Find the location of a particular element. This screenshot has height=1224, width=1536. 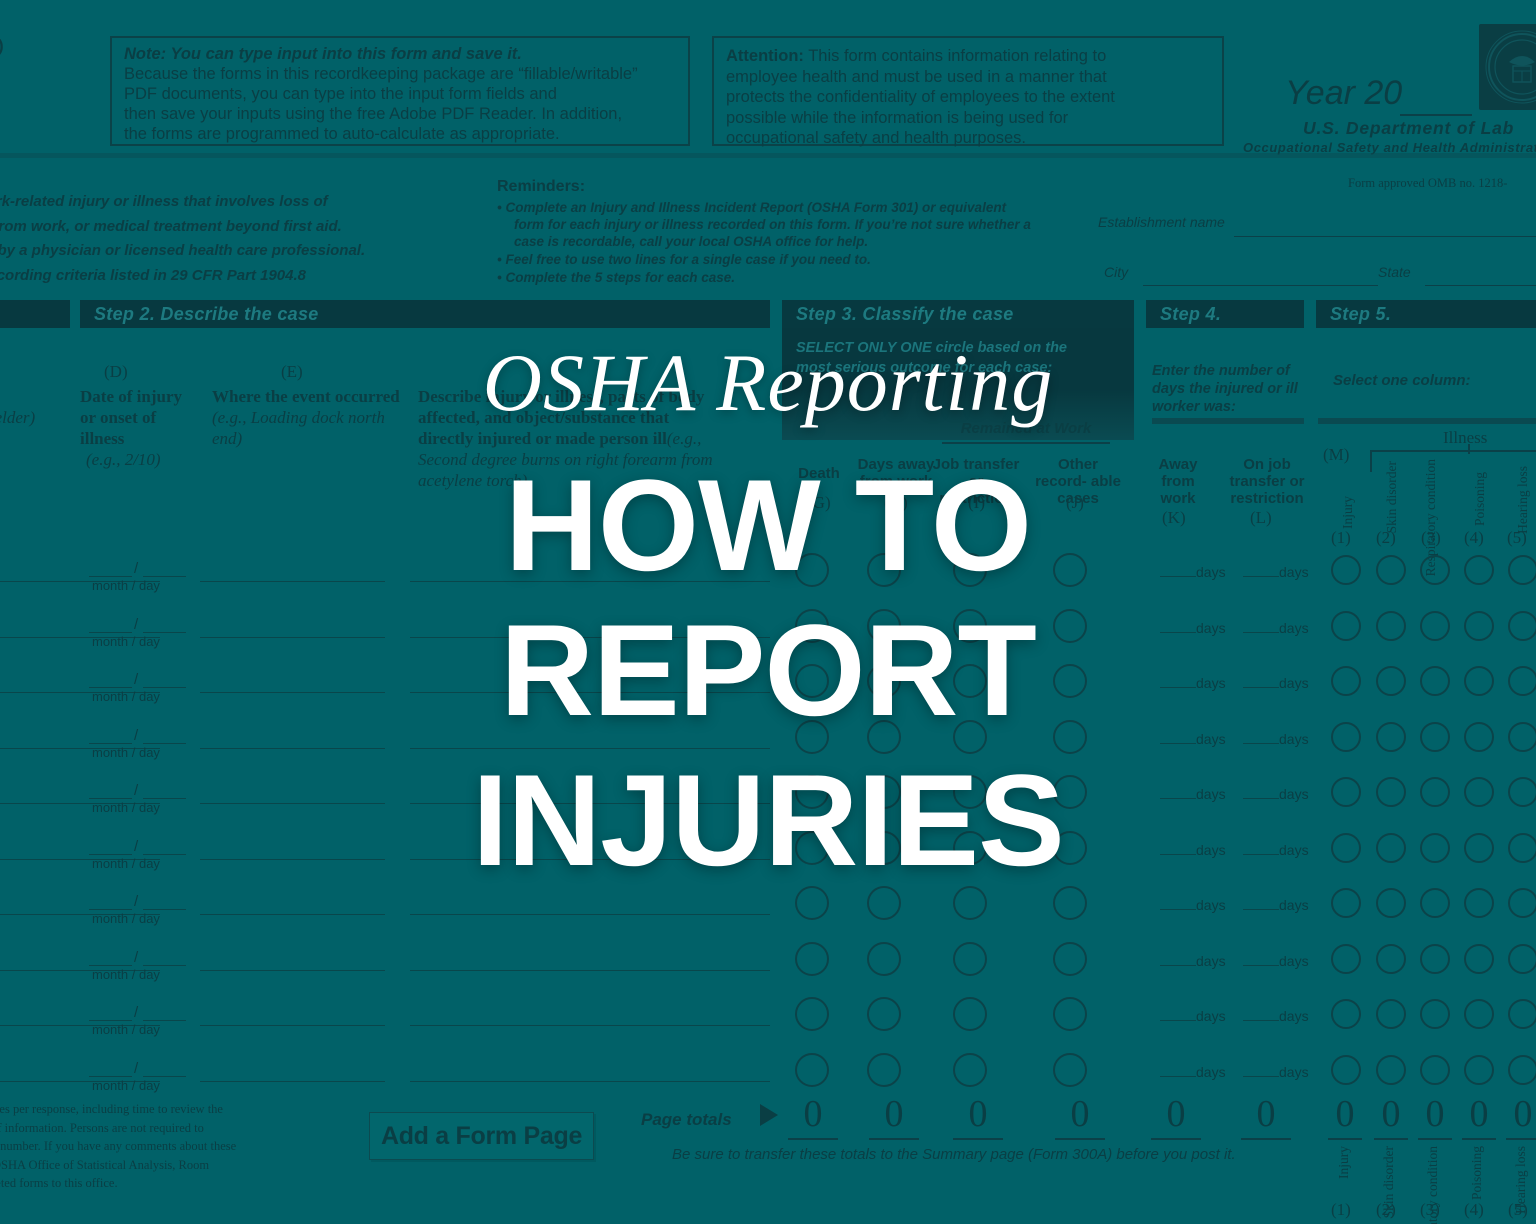

add-a-form-page-button: Add a Form Page is located at coordinates (481, 1136).